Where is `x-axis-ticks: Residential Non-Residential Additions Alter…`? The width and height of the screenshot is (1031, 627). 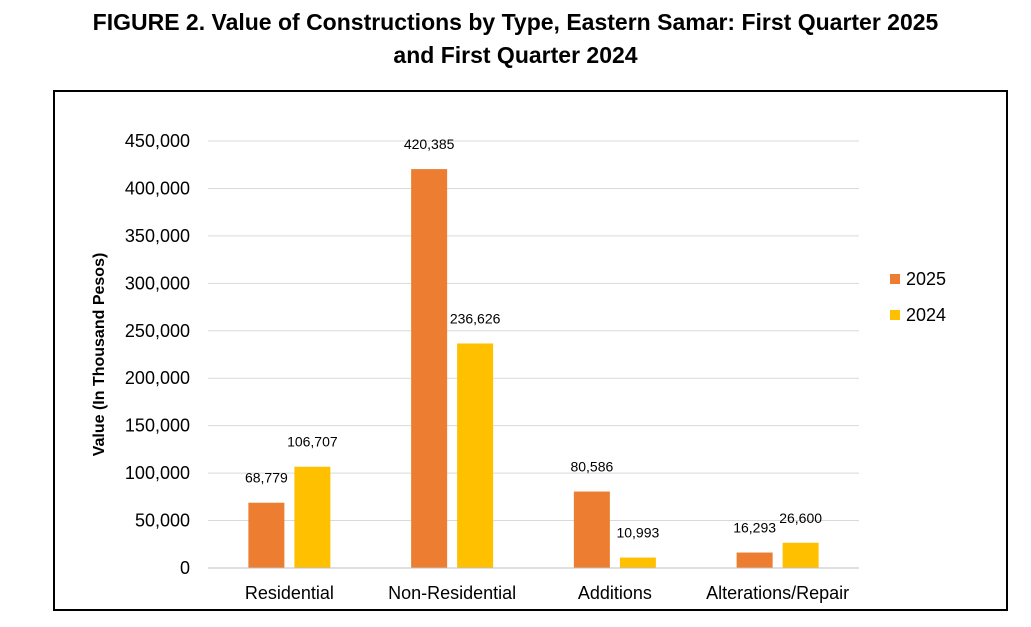
x-axis-ticks: Residential Non-Residential Additions Alter… is located at coordinates (547, 593).